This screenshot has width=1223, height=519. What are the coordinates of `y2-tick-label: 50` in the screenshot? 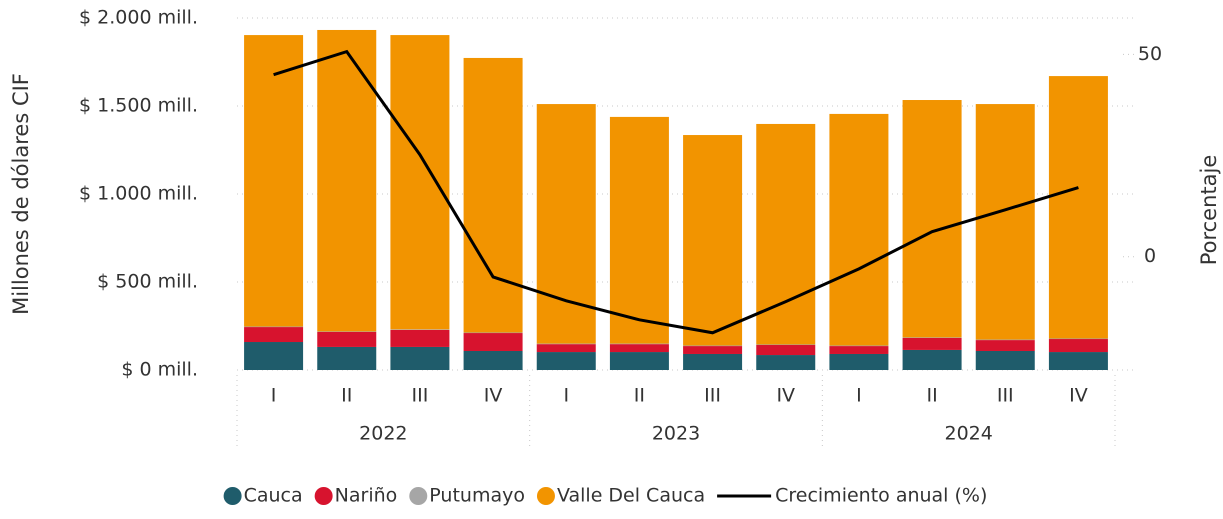 It's located at (1150, 54).